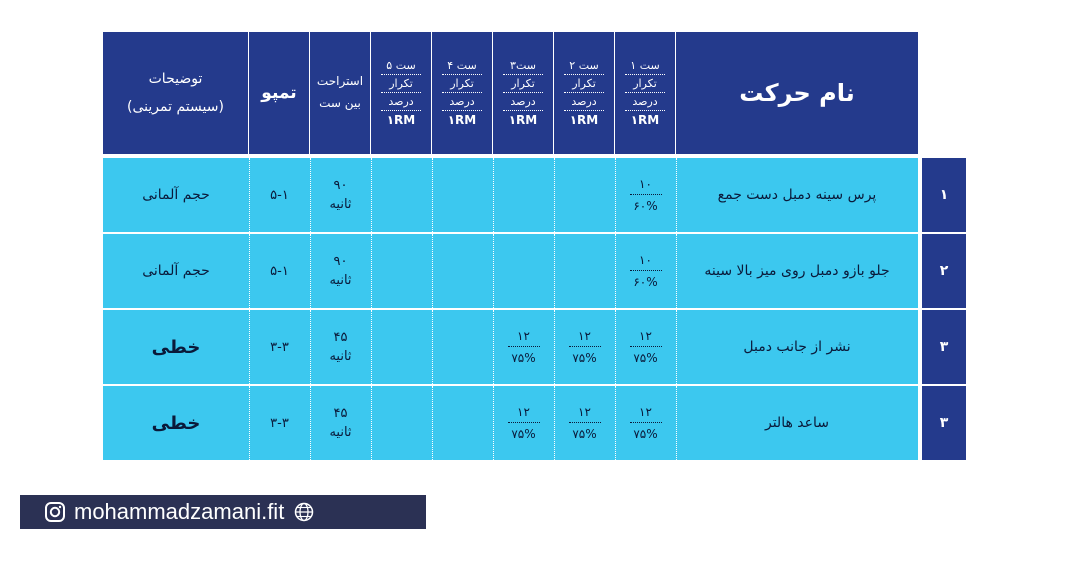  I want to click on set-title: ست۳, so click(523, 65).